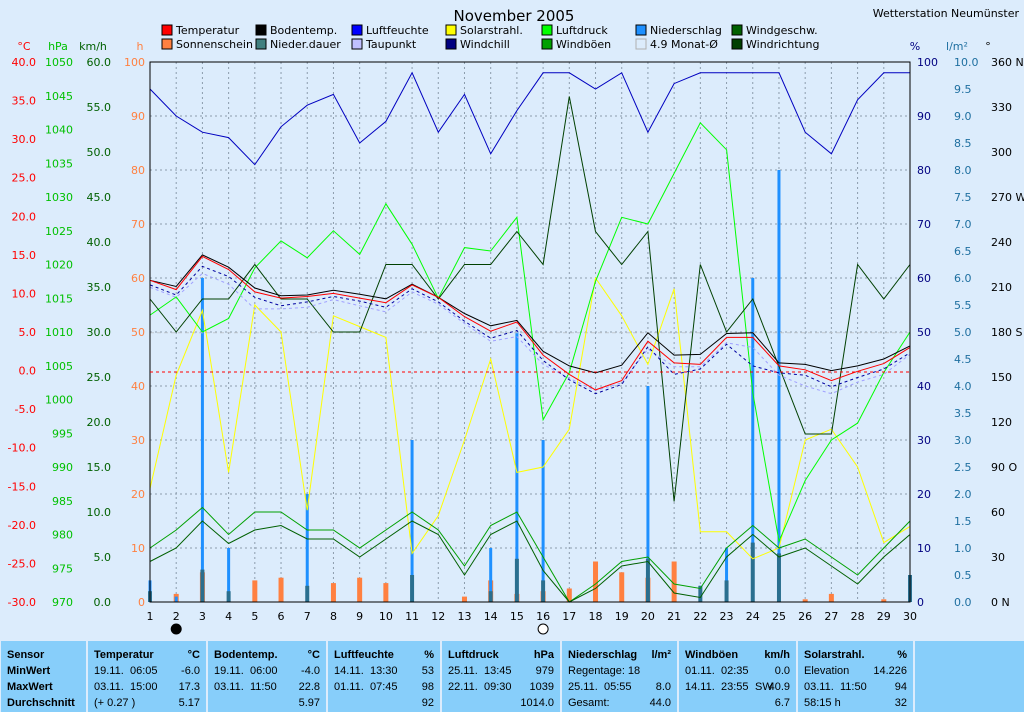 The width and height of the screenshot is (1024, 712). I want to click on legend-label: Windböen, so click(583, 44).